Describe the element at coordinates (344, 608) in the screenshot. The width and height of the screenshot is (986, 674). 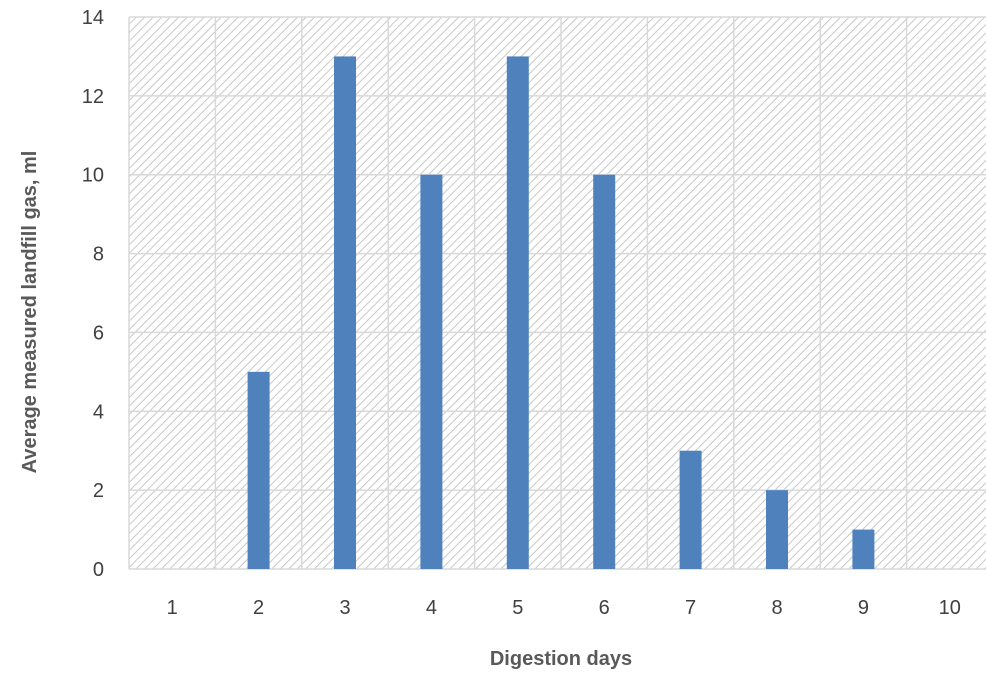
I see `x-tick-label: 3` at that location.